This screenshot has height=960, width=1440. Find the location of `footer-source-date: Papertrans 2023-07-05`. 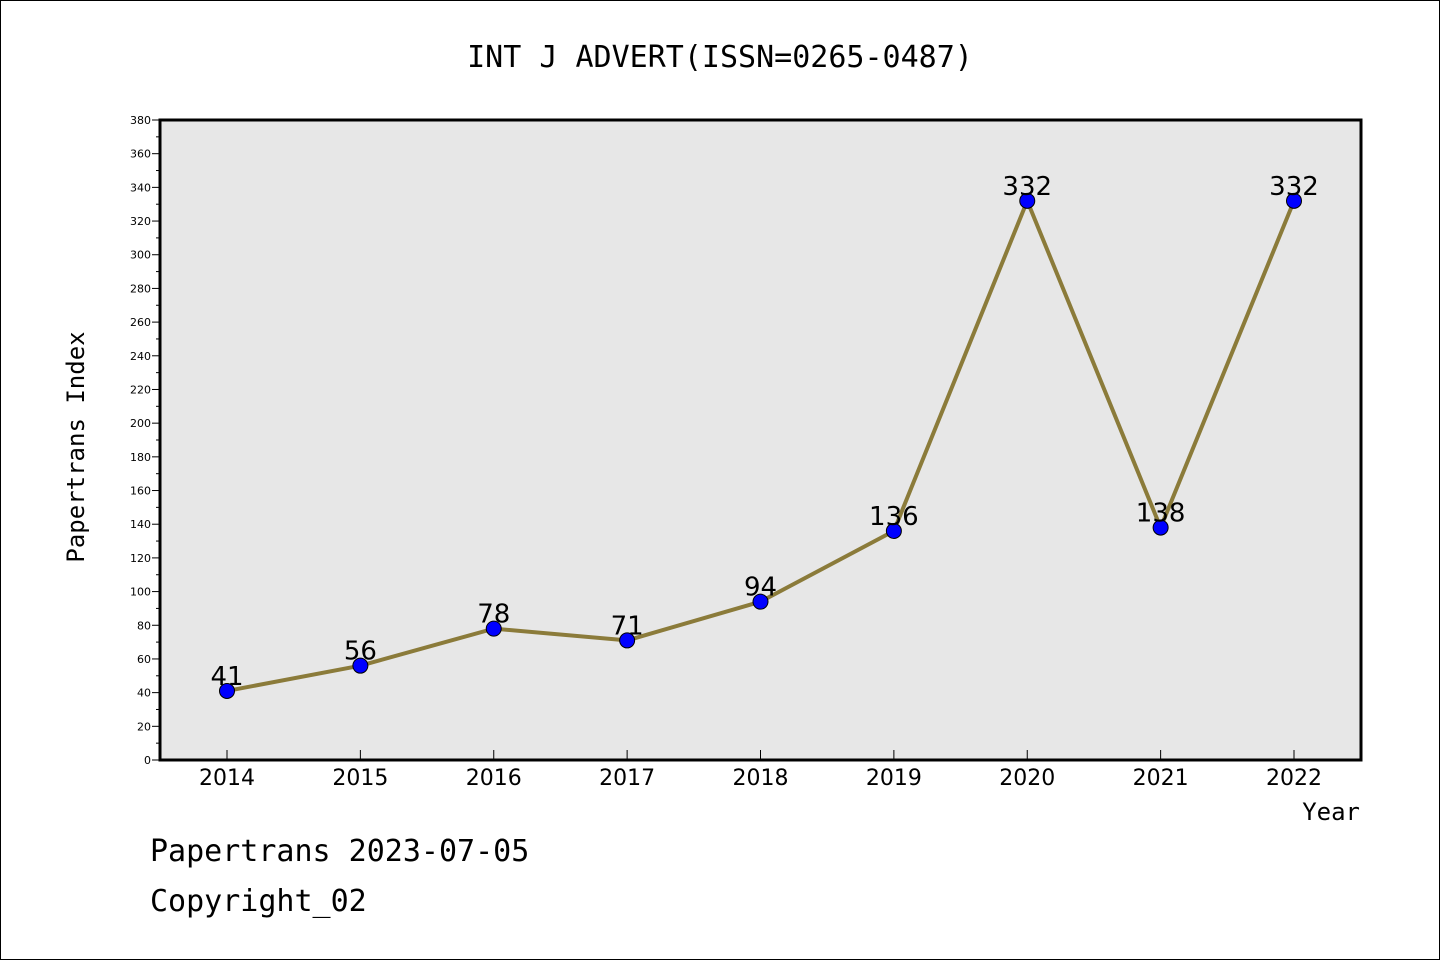

footer-source-date: Papertrans 2023-07-05 is located at coordinates (340, 851).